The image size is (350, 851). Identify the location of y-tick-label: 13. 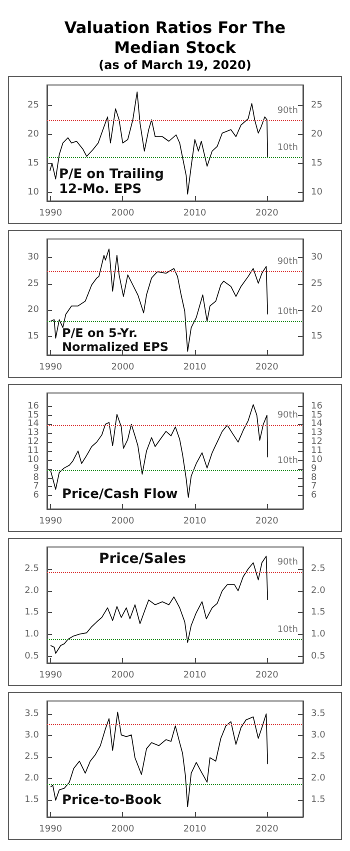
(33, 433).